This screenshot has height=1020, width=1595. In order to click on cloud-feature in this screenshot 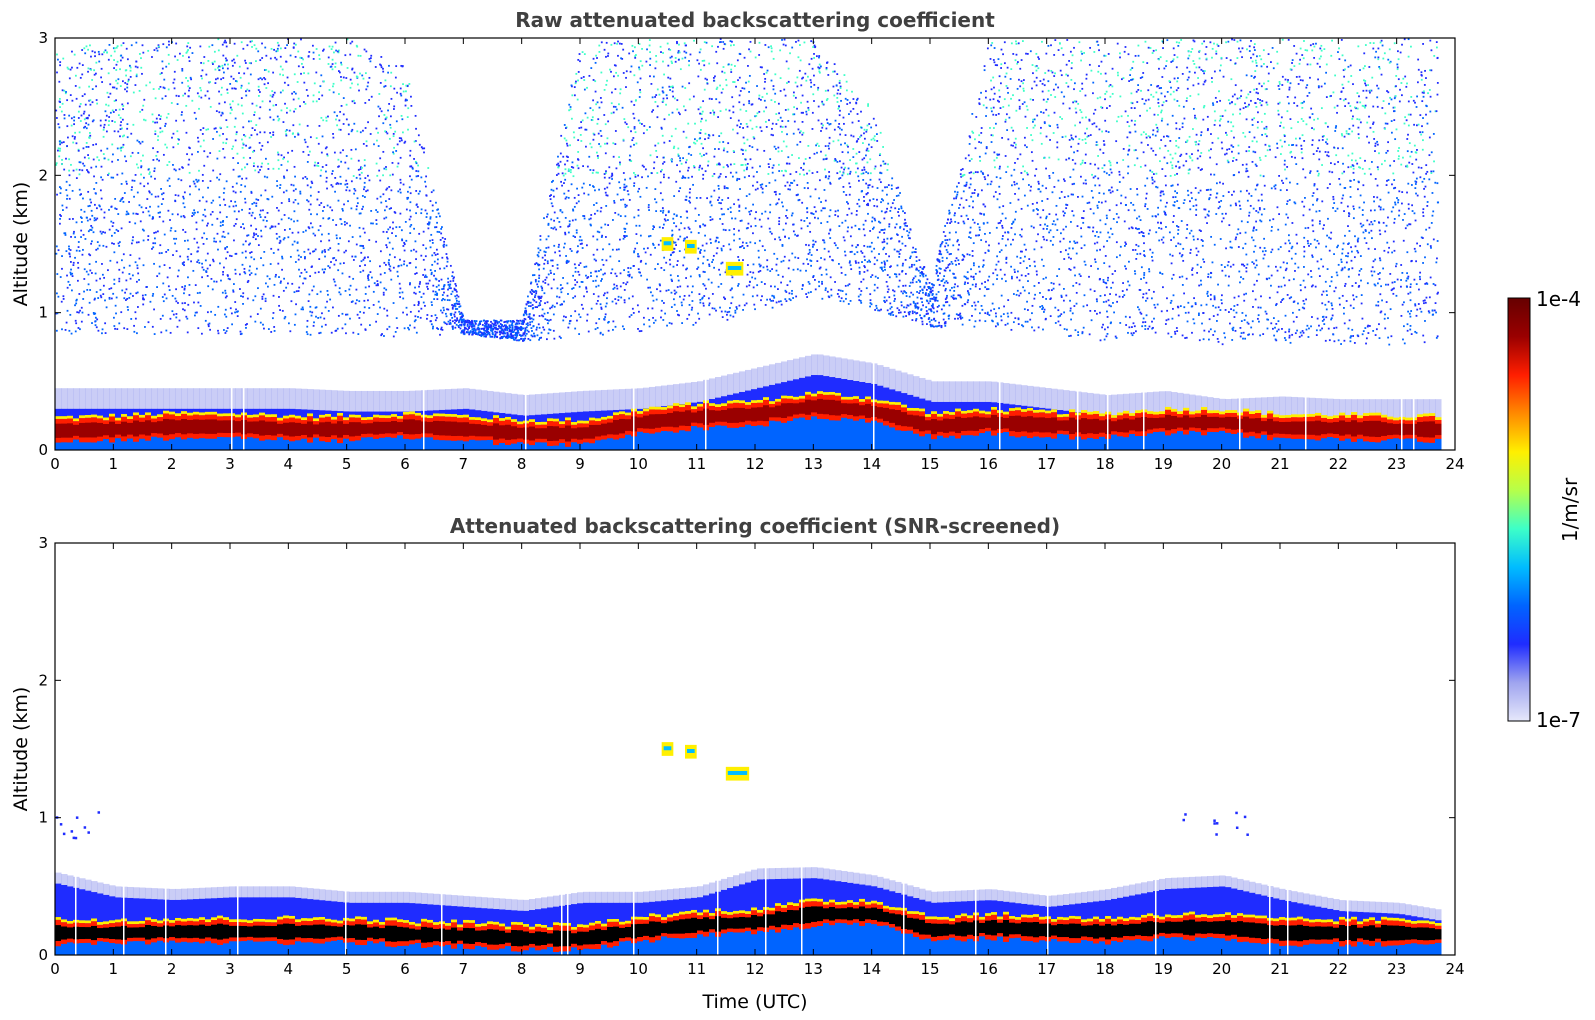, I will do `click(737, 773)`.